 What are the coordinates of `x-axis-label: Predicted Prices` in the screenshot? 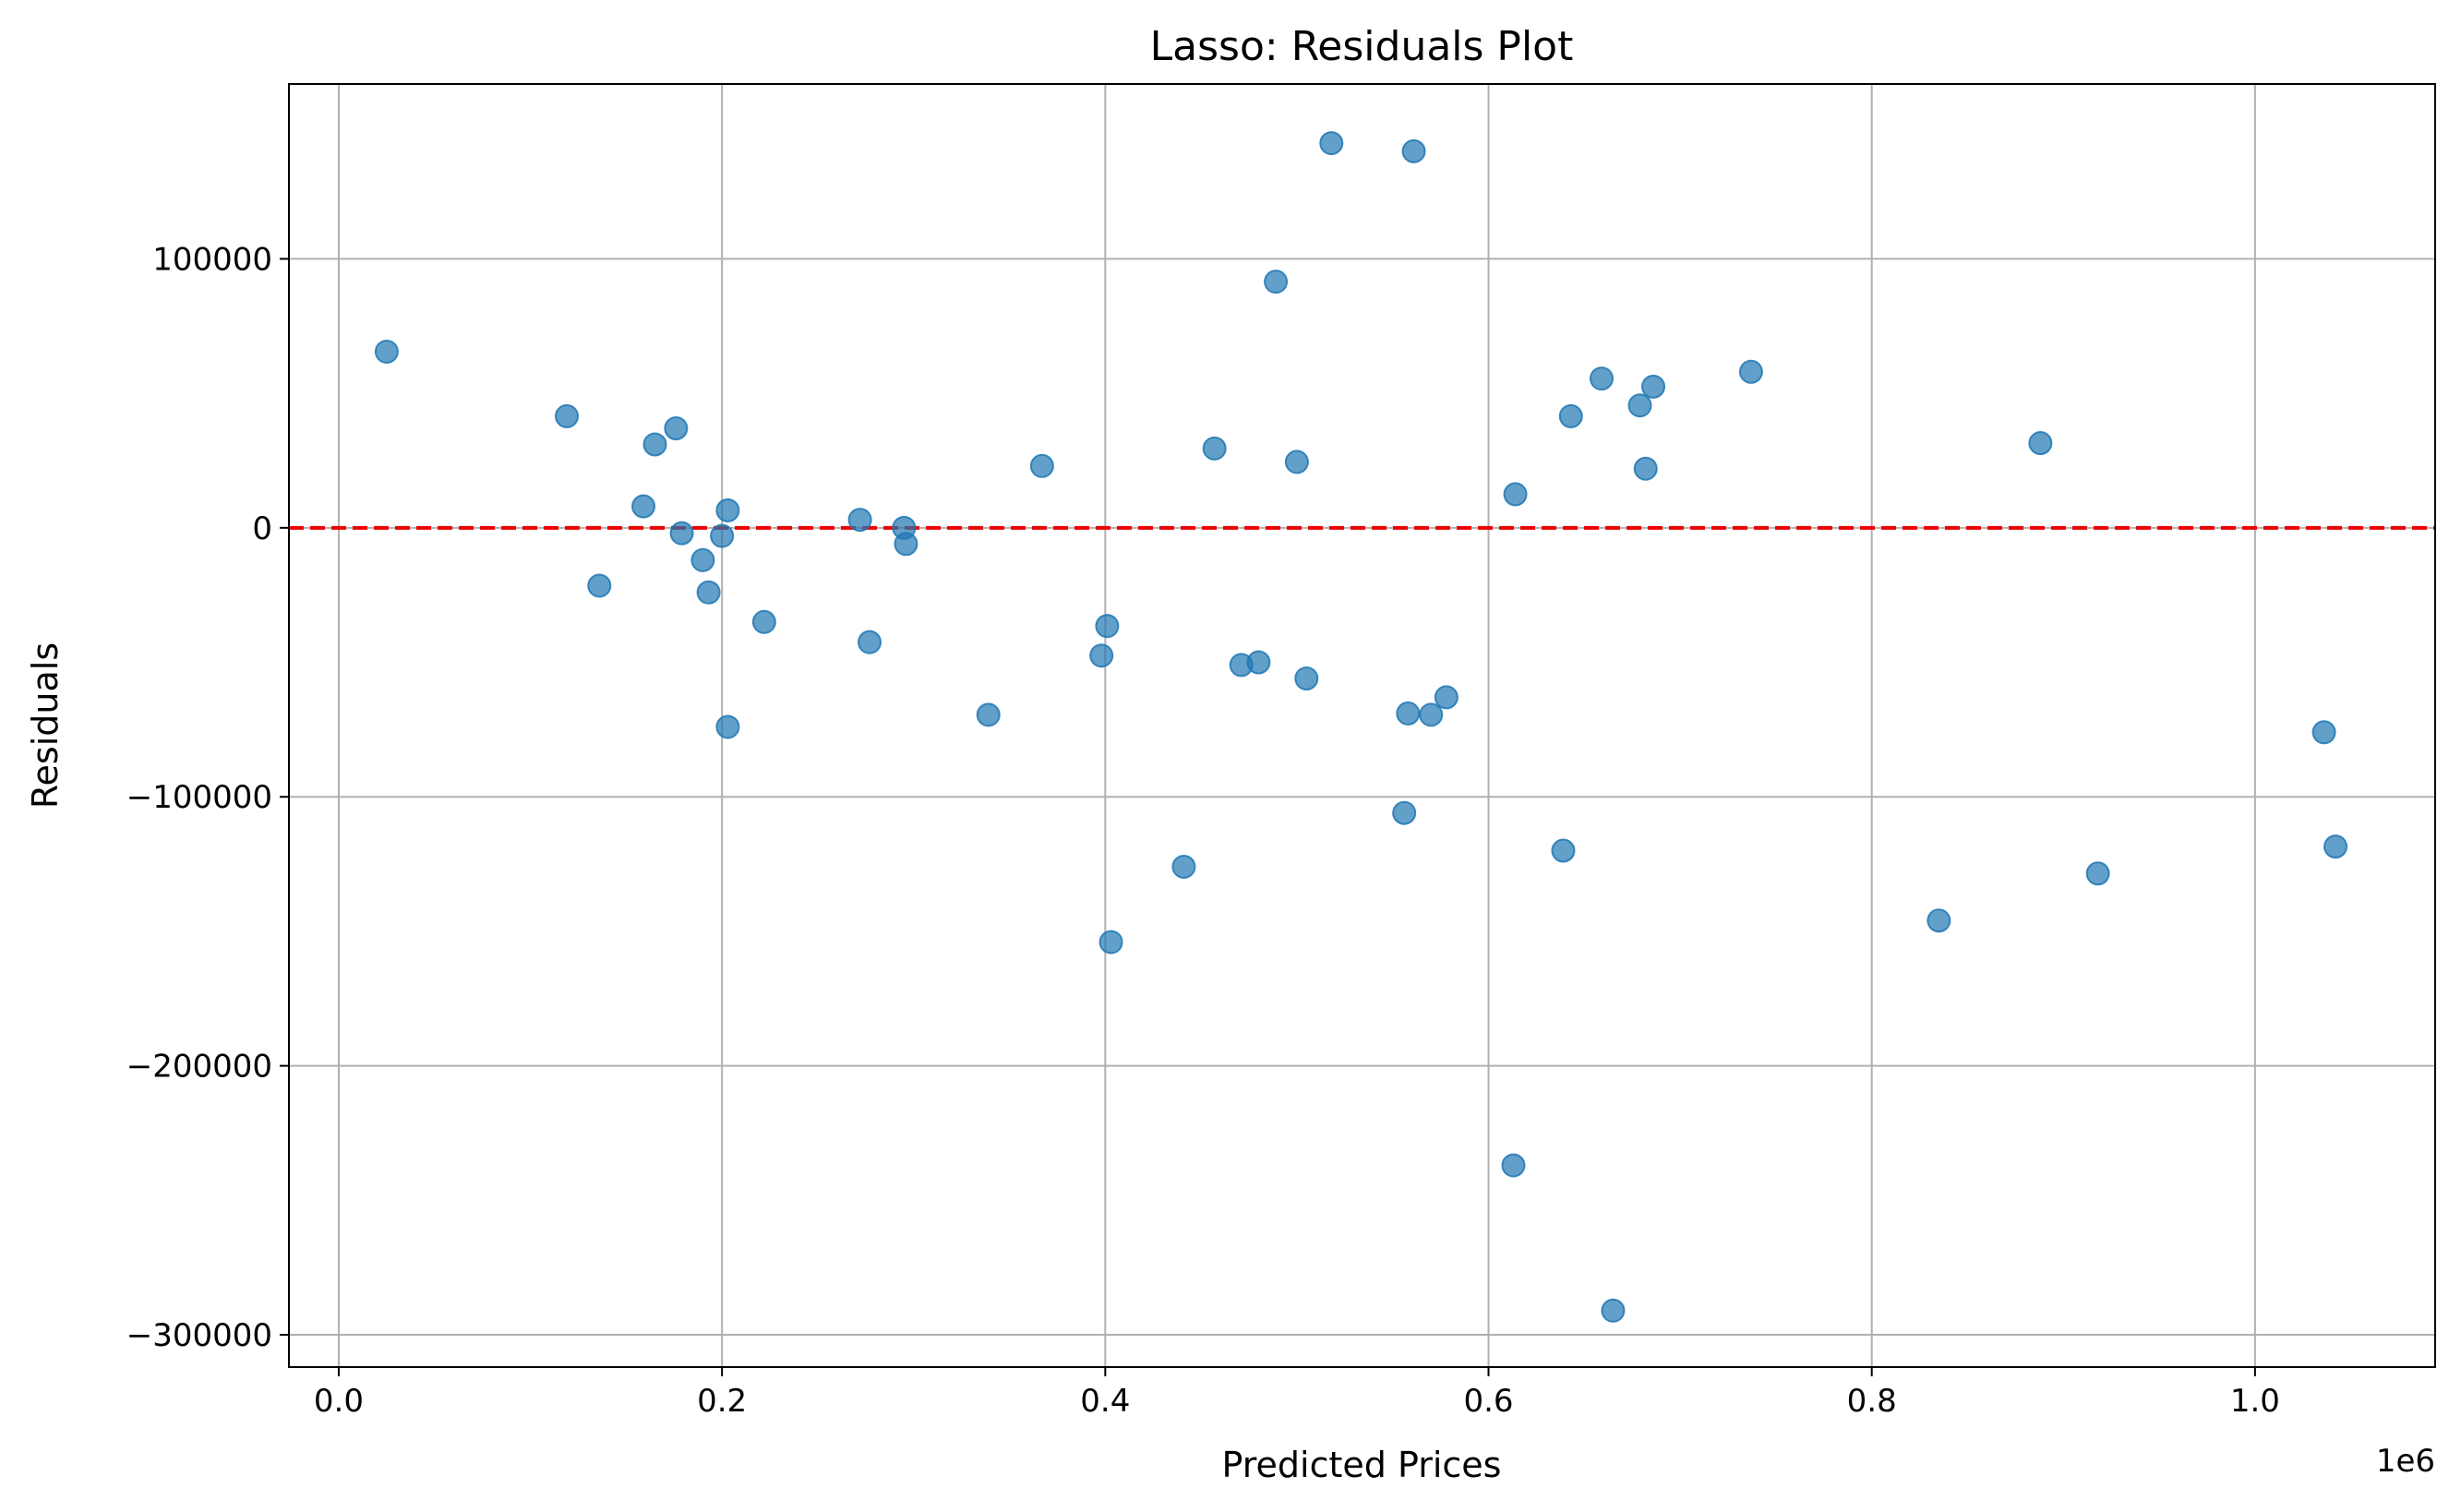 It's located at (1362, 1465).